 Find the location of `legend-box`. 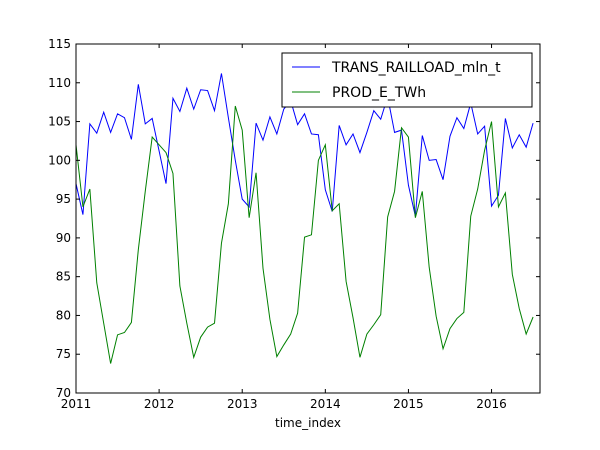

legend-box is located at coordinates (407, 80).